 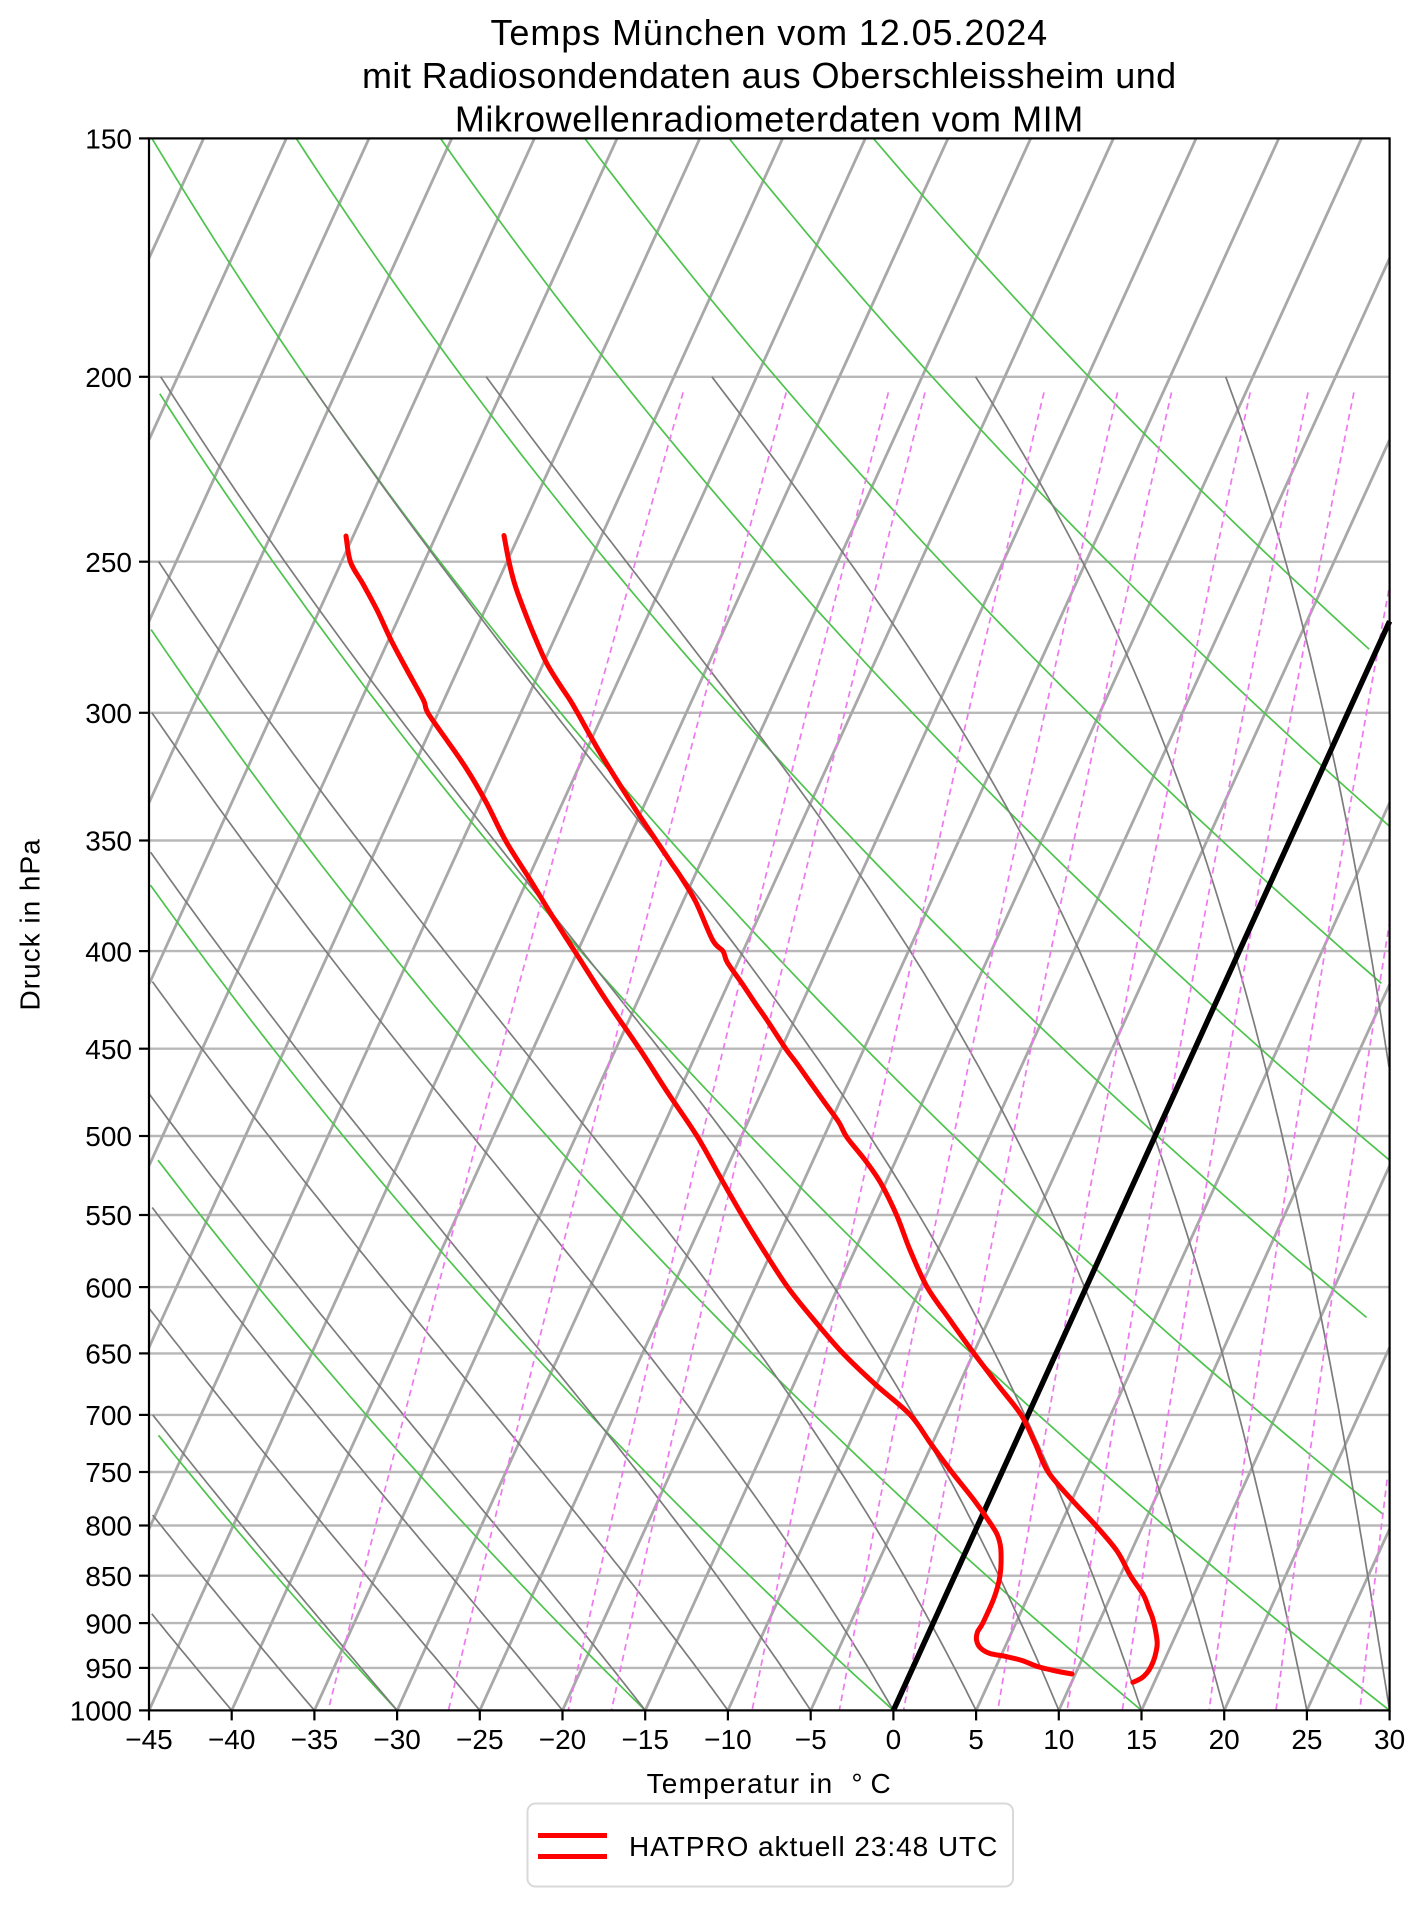 I want to click on svg-text: 25, so click(x=1306, y=1739).